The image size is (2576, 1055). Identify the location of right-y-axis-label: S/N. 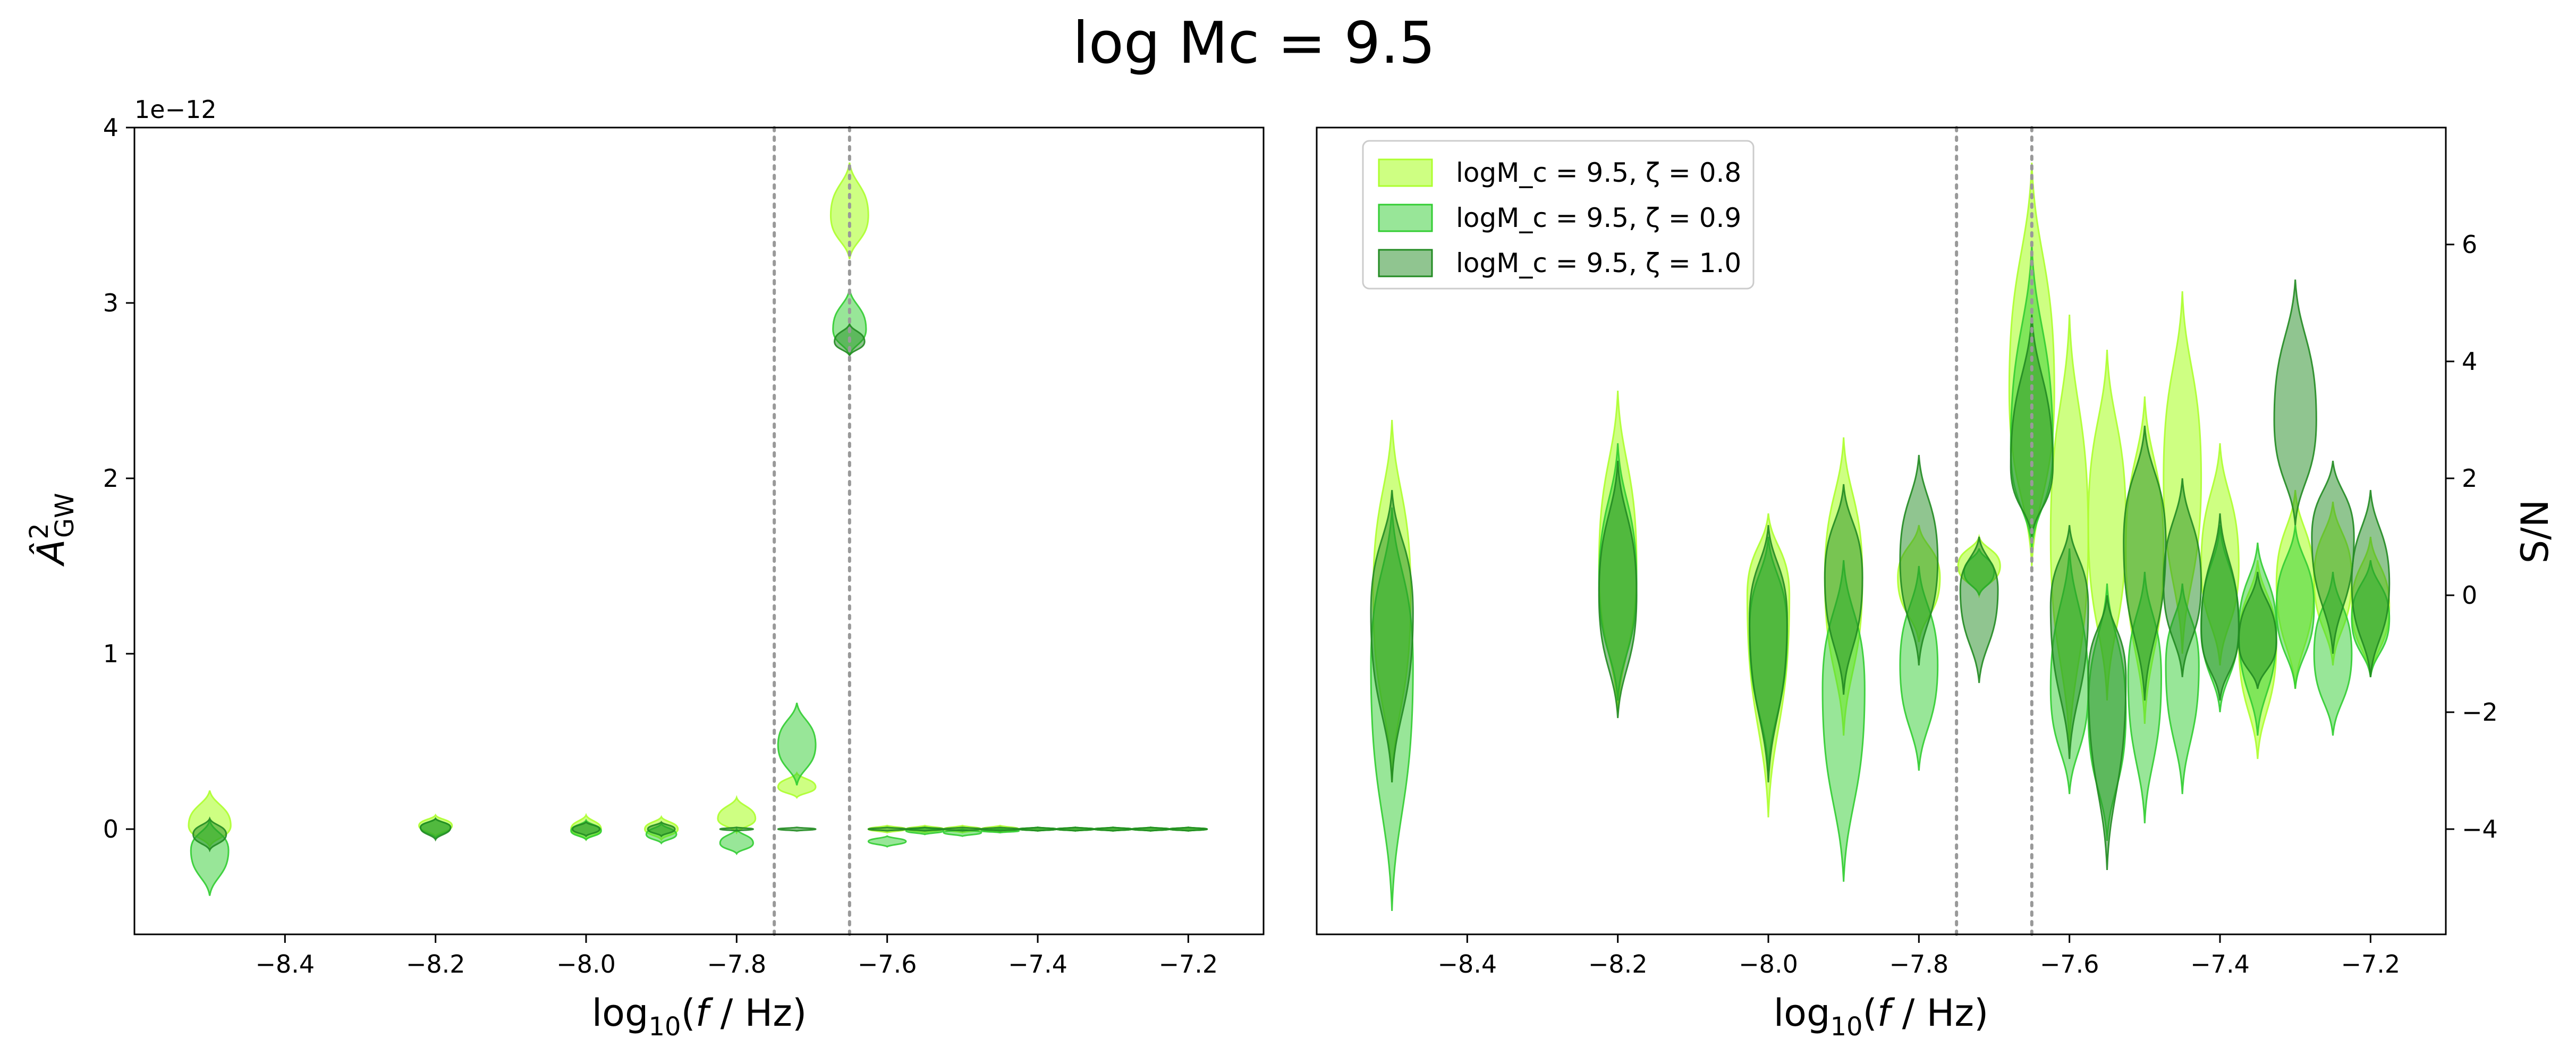
(2535, 531).